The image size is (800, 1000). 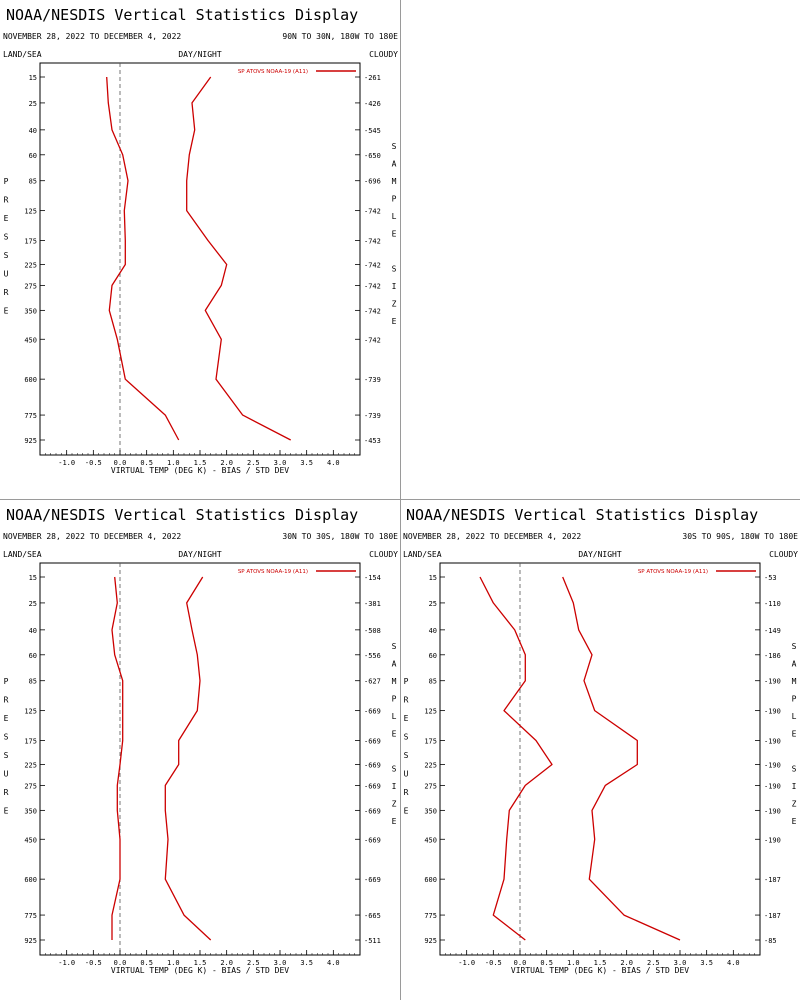 What do you see at coordinates (600, 554) in the screenshot?
I see `day-night-label: DAY/NIGHT` at bounding box center [600, 554].